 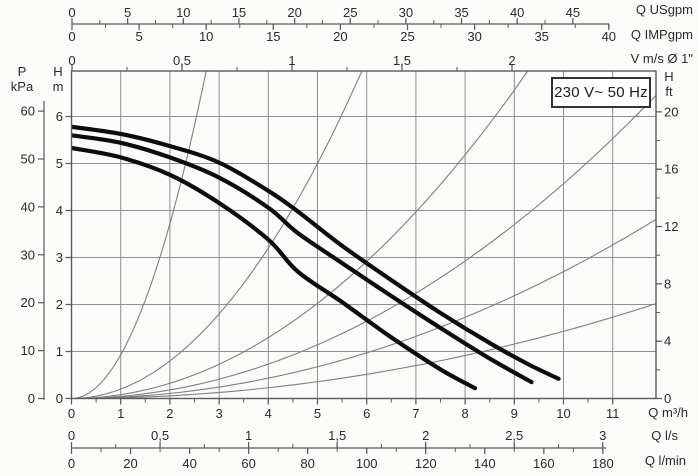 What do you see at coordinates (127, 12) in the screenshot?
I see `axis-us-tick-label: 5` at bounding box center [127, 12].